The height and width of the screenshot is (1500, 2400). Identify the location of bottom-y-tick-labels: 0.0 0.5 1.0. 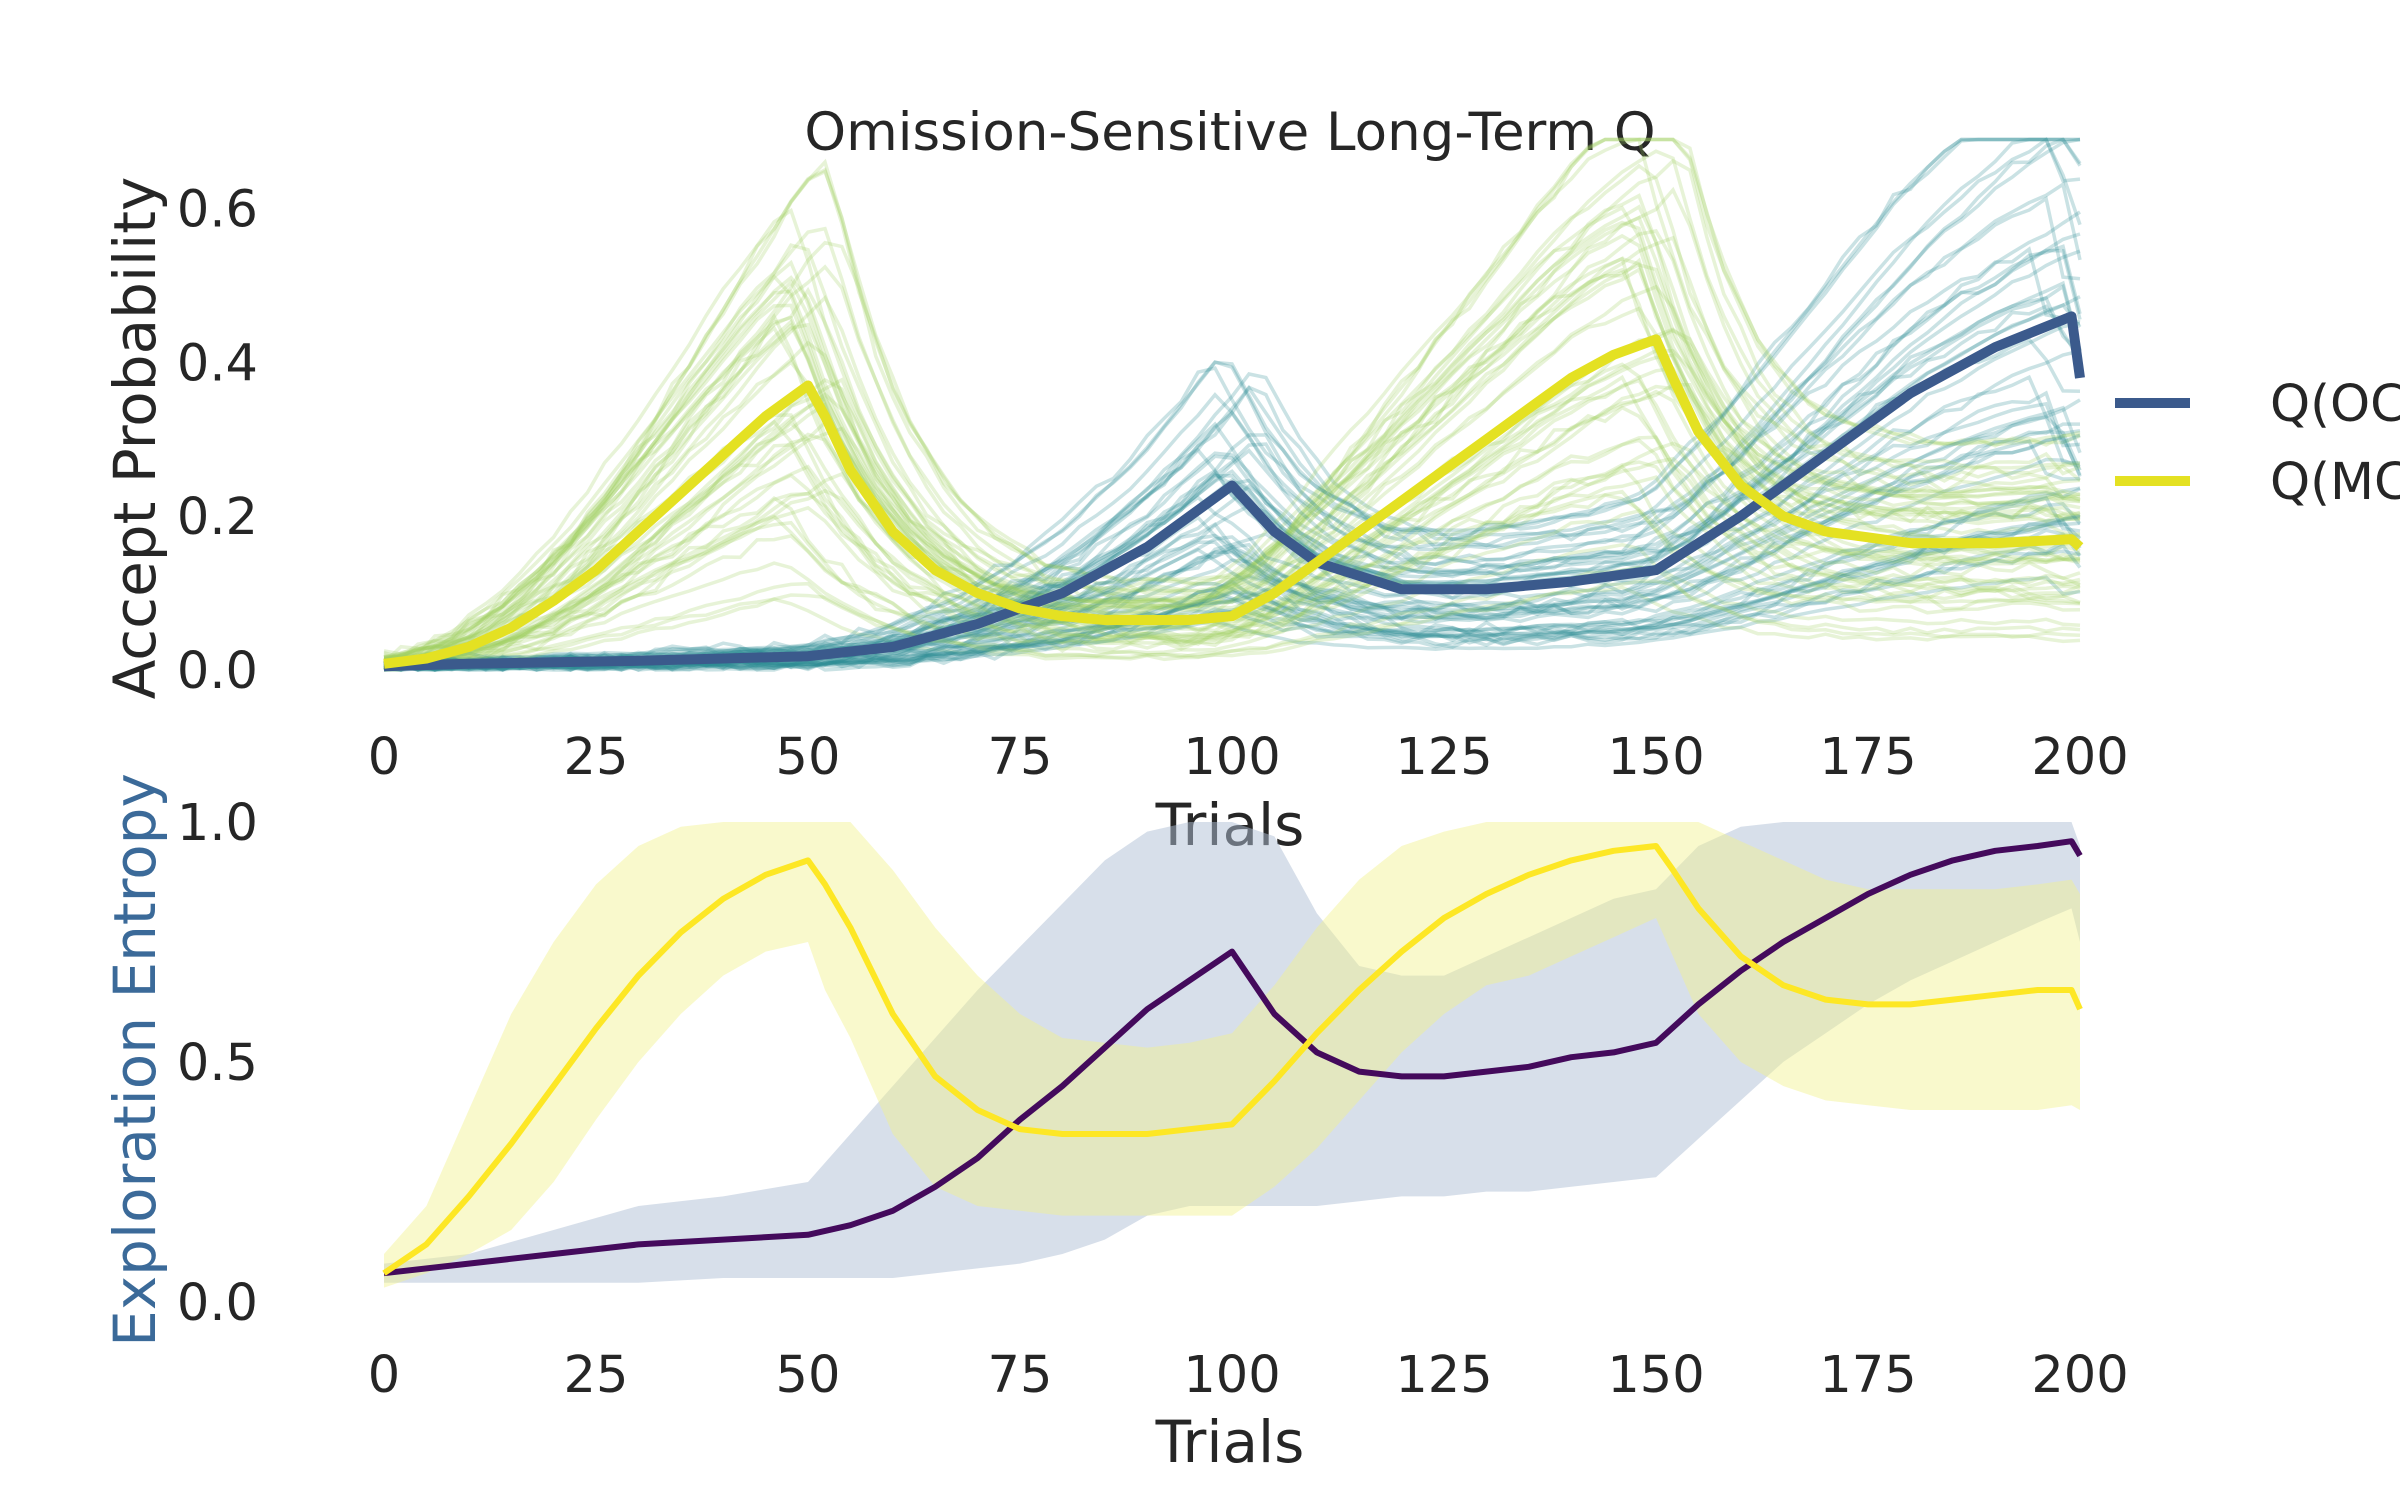
(217, 1063).